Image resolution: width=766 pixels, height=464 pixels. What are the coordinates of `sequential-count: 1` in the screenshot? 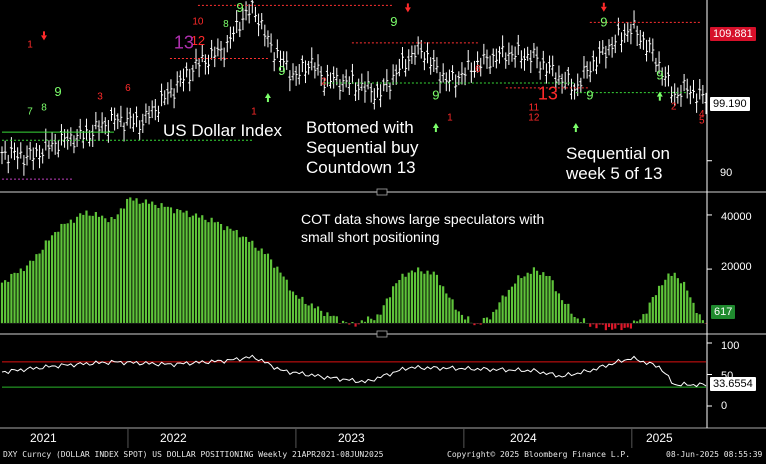 It's located at (30, 45).